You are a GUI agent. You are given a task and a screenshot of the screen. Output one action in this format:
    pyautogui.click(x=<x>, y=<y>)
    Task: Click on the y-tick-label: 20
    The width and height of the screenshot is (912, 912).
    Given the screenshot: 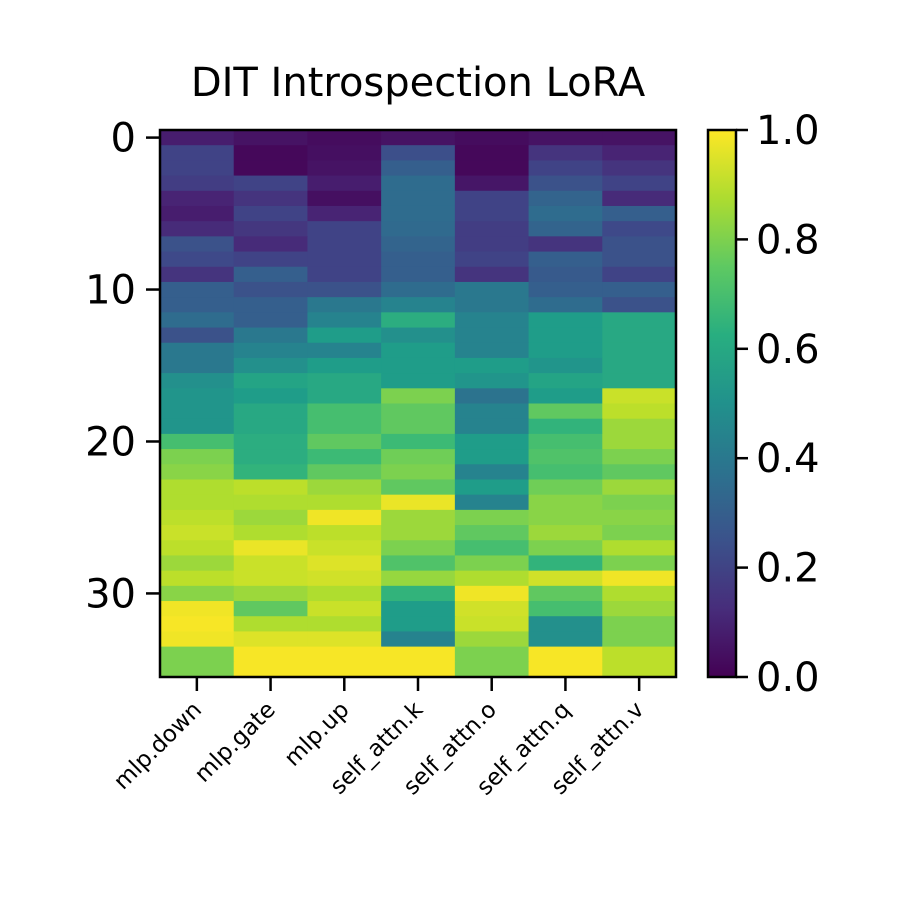 What is the action you would take?
    pyautogui.click(x=110, y=442)
    